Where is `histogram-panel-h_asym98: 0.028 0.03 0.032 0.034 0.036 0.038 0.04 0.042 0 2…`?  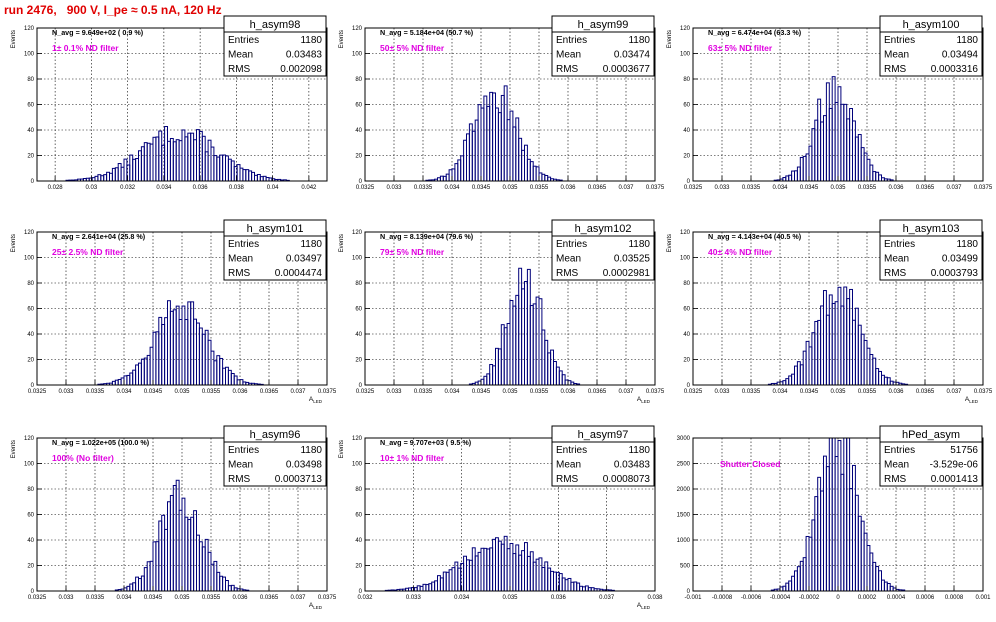 histogram-panel-h_asym98: 0.028 0.03 0.032 0.034 0.036 0.038 0.04 0.042 0 2… is located at coordinates (169, 103).